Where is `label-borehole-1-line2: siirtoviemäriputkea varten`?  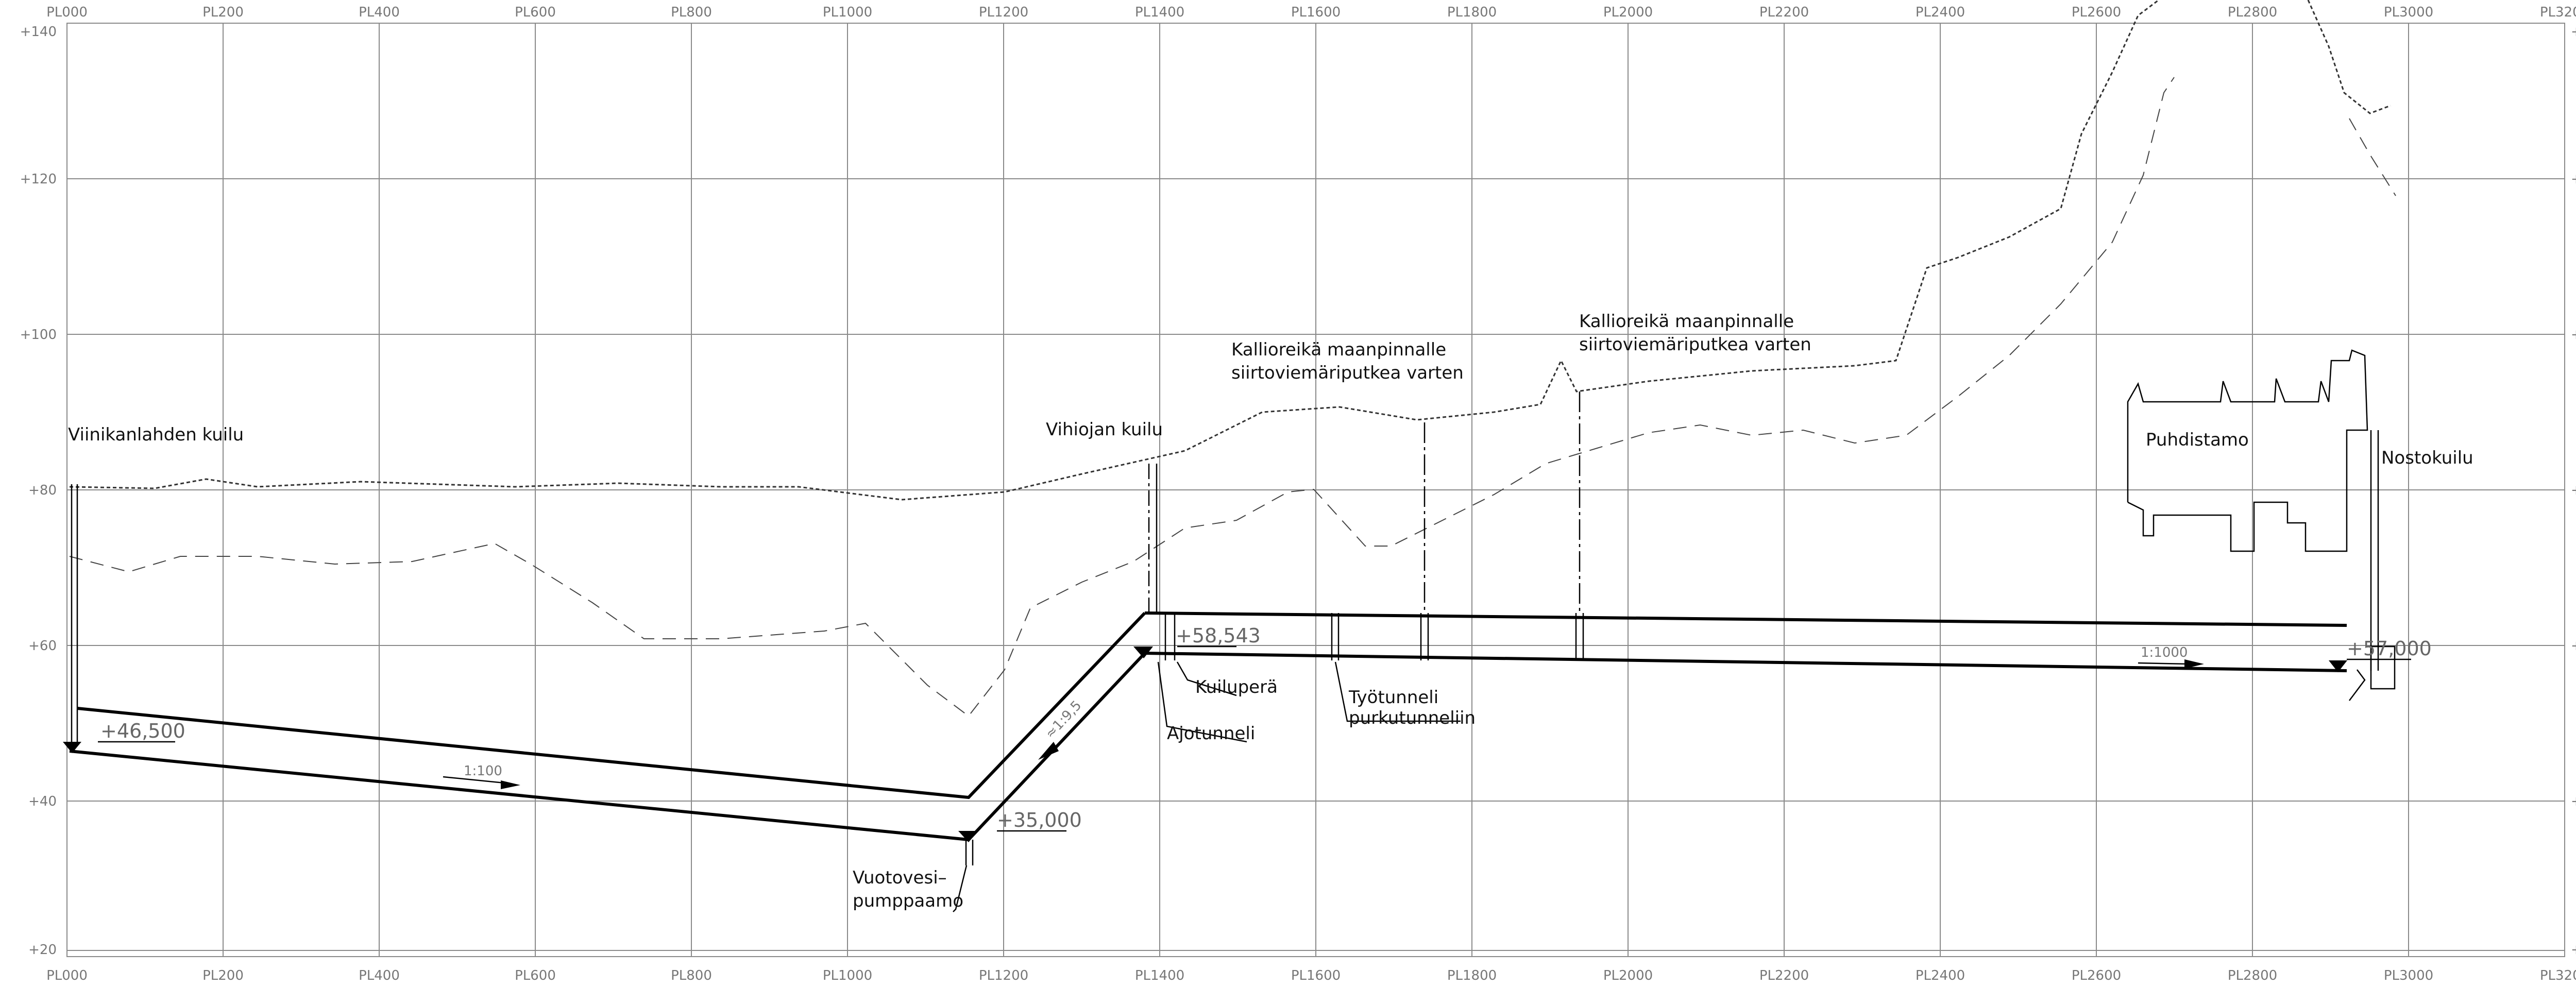
label-borehole-1-line2: siirtoviemäriputkea varten is located at coordinates (1347, 373).